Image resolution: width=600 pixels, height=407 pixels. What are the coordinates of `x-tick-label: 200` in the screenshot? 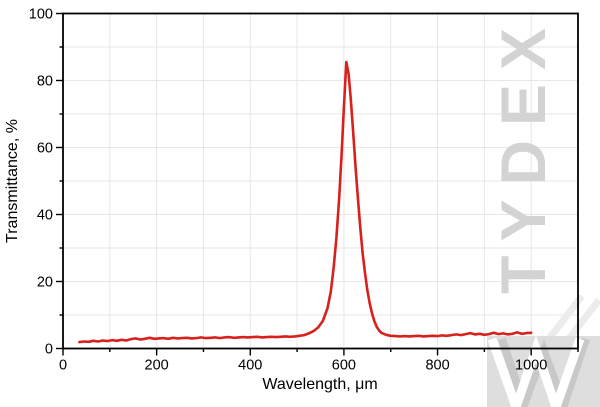 It's located at (157, 366).